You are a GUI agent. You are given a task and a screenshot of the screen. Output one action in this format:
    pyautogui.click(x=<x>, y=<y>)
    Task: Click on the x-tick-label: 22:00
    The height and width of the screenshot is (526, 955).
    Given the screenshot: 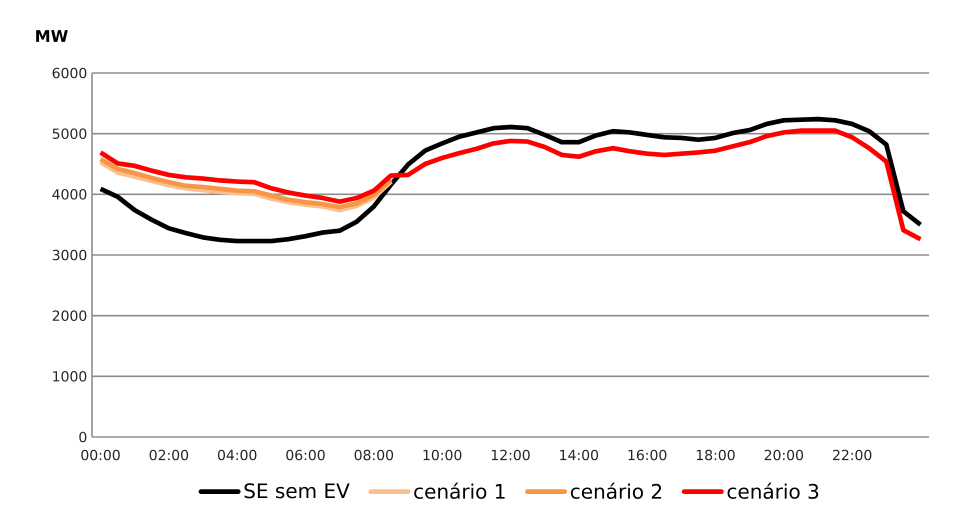 What is the action you would take?
    pyautogui.click(x=852, y=455)
    